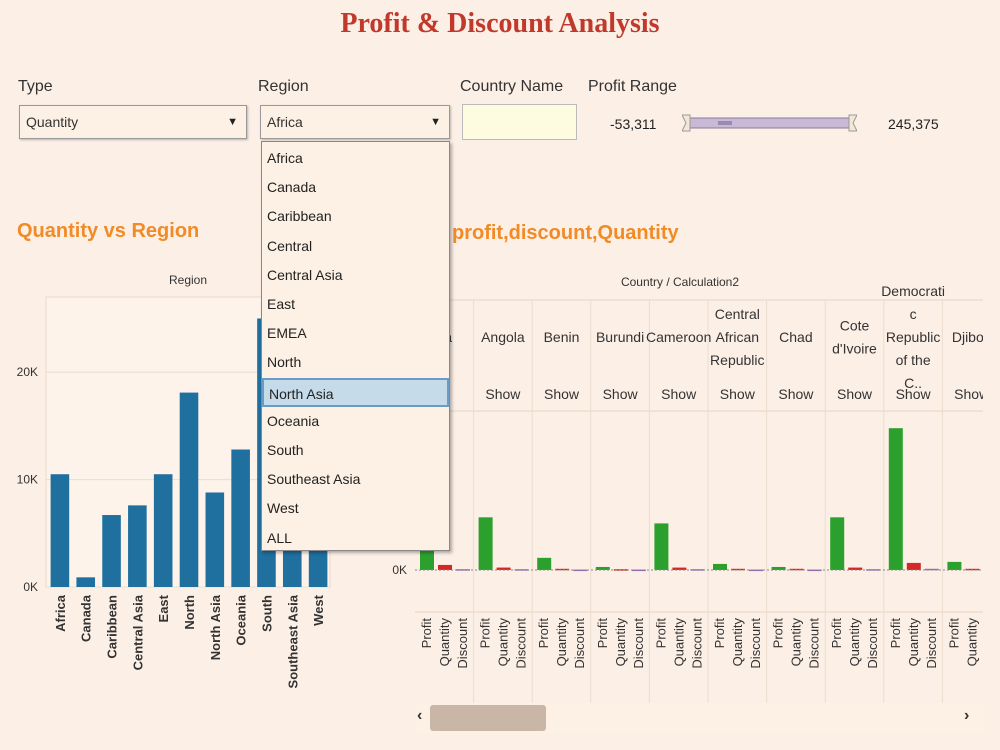 The width and height of the screenshot is (1000, 750). Describe the element at coordinates (112, 627) in the screenshot. I see `x-tick-label: Caribbean` at that location.